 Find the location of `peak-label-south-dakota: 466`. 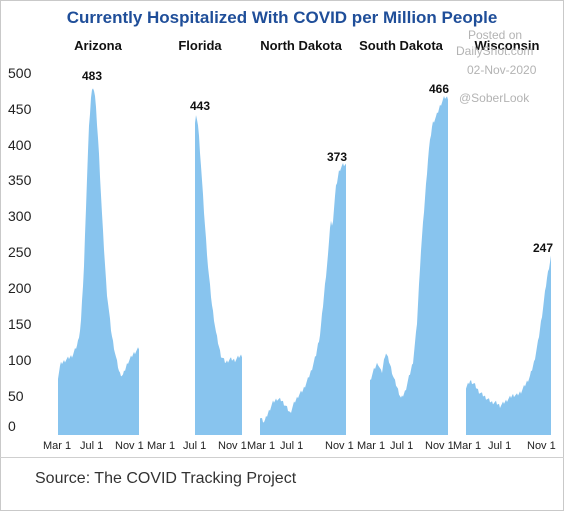

peak-label-south-dakota: 466 is located at coordinates (439, 89).